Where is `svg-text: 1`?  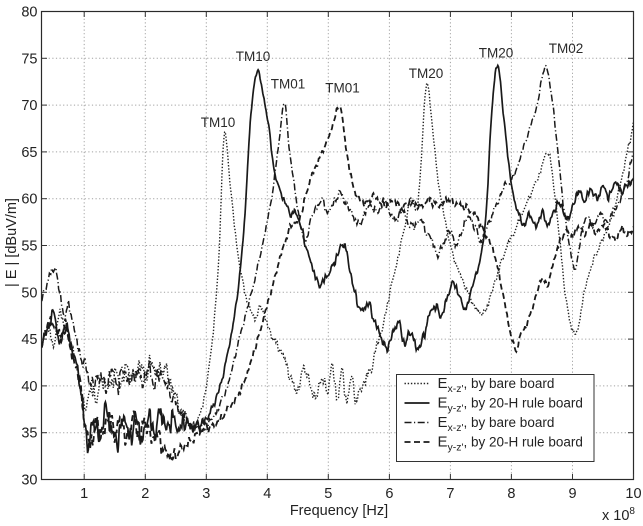
svg-text: 1 is located at coordinates (84, 494).